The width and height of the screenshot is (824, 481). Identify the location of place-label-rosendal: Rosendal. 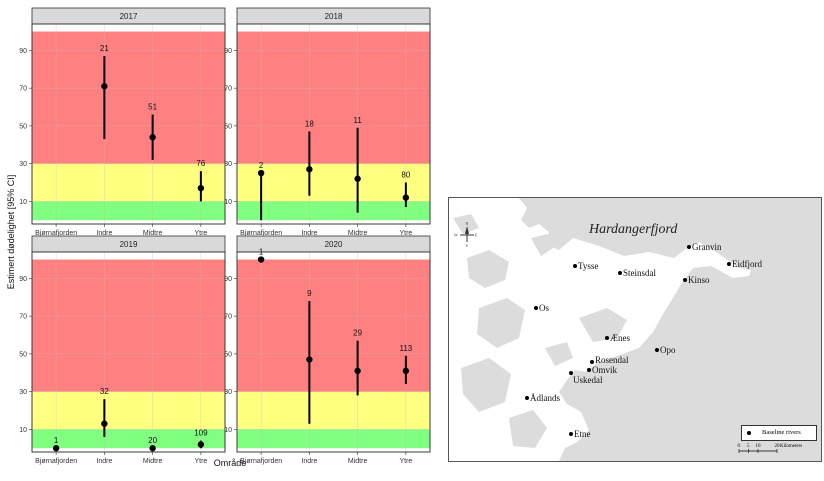
(612, 360).